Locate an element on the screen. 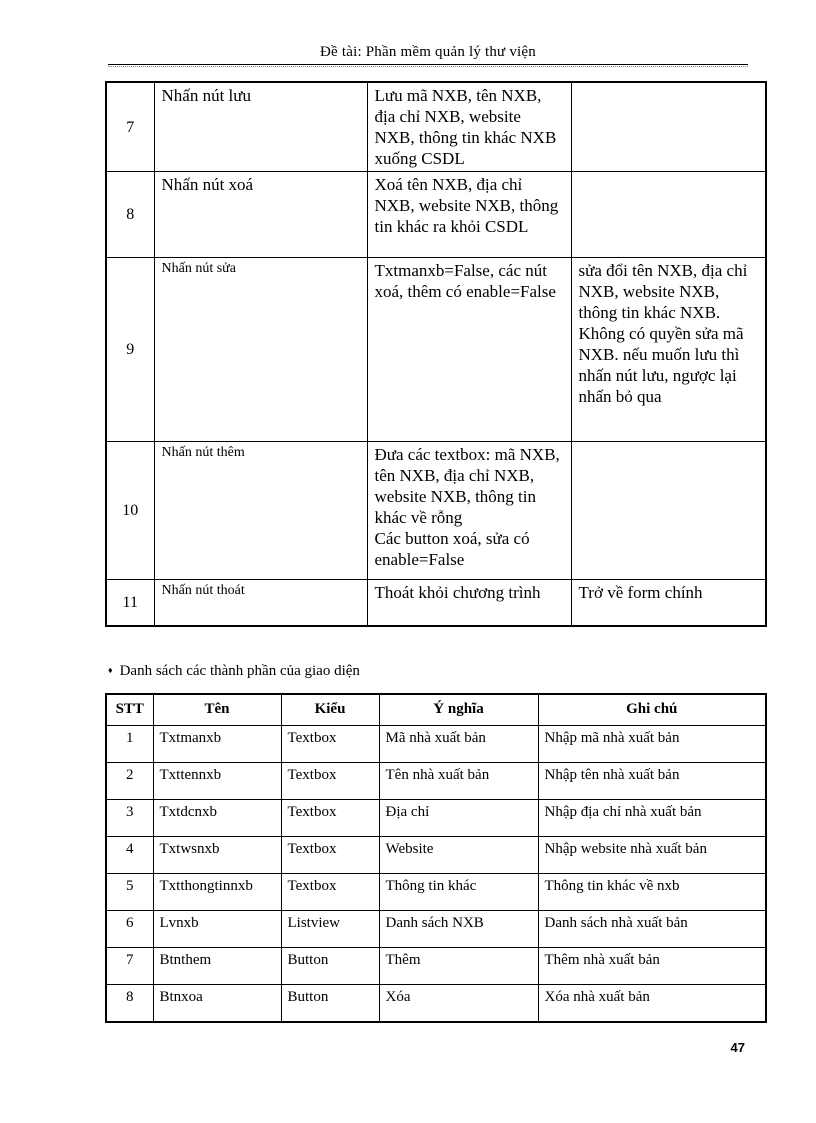 This screenshot has height=1123, width=816. col-header-kieu: Kiểu is located at coordinates (330, 709).